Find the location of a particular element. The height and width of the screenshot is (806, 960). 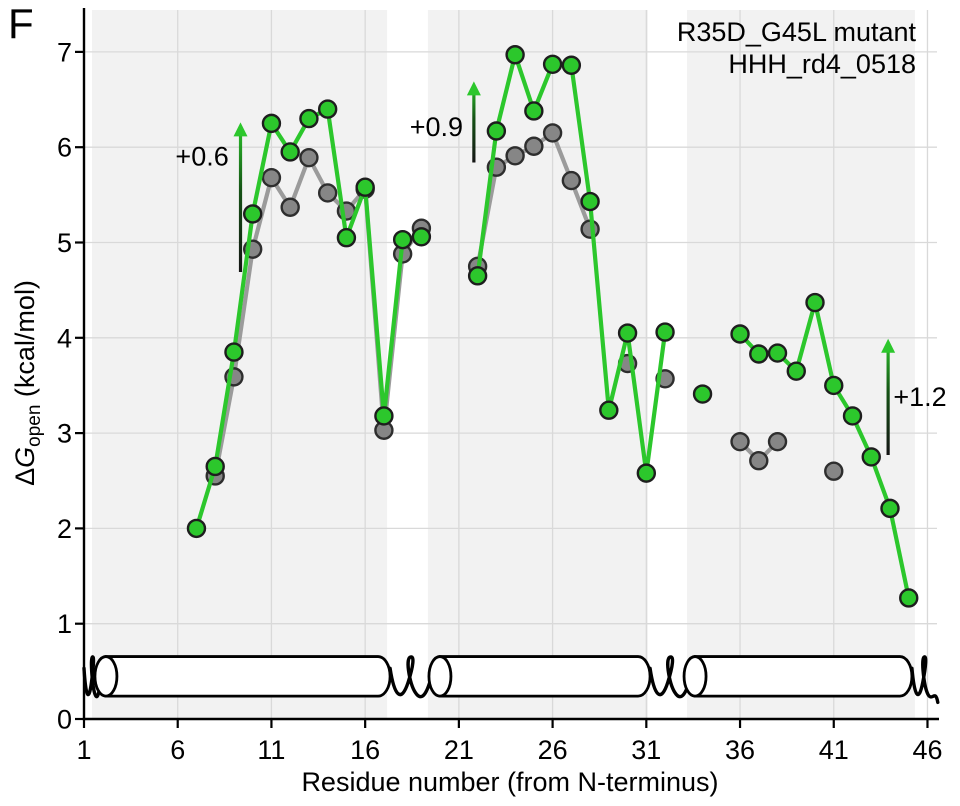

y-axis-title: ΔGopen (kcal/mol) is located at coordinates (27, 383).